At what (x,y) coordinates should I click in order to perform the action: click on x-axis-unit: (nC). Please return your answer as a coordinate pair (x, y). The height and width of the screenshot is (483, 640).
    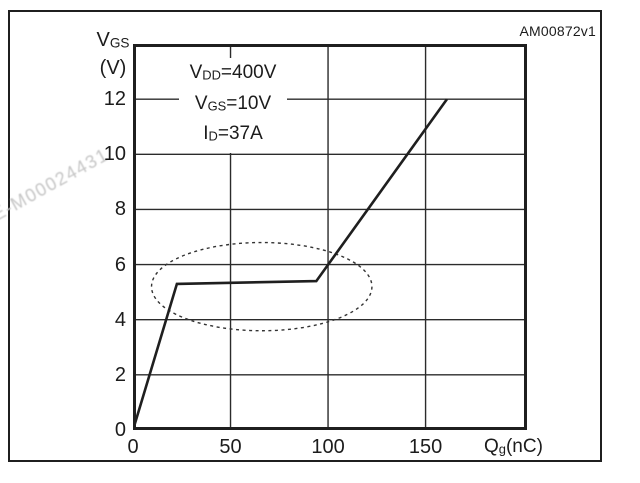
    Looking at the image, I should click on (524, 446).